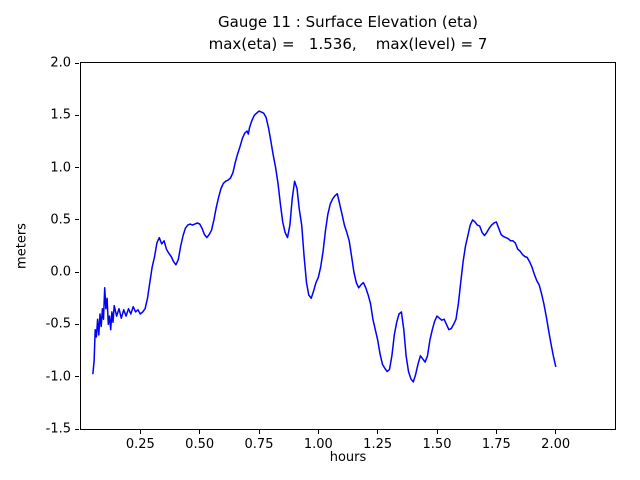 This screenshot has height=480, width=640. What do you see at coordinates (22, 246) in the screenshot?
I see `y-axis-label: meters` at bounding box center [22, 246].